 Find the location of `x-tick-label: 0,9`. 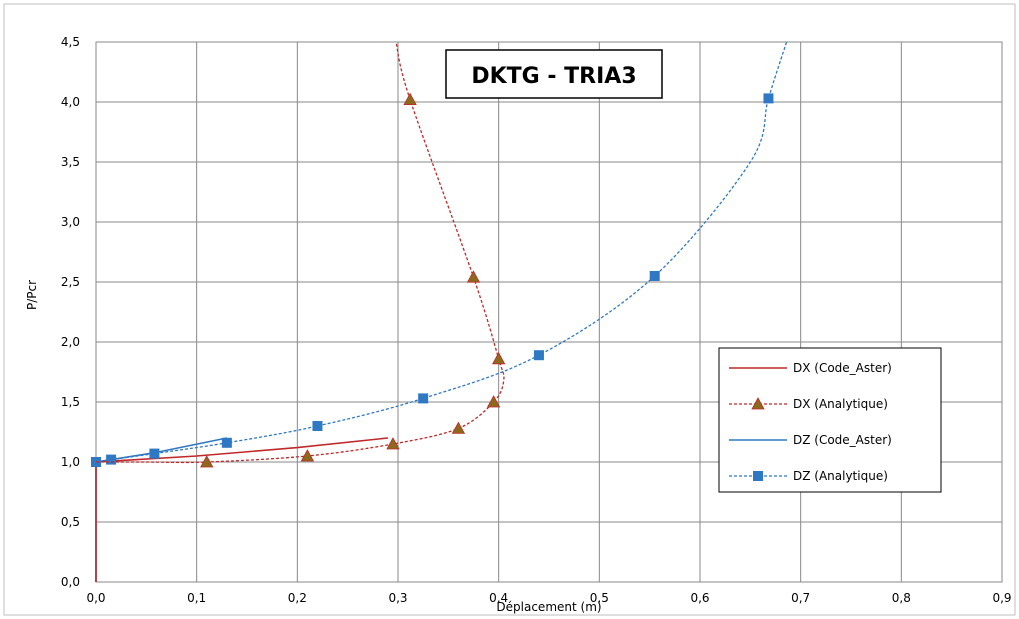

x-tick-label: 0,9 is located at coordinates (1001, 598).